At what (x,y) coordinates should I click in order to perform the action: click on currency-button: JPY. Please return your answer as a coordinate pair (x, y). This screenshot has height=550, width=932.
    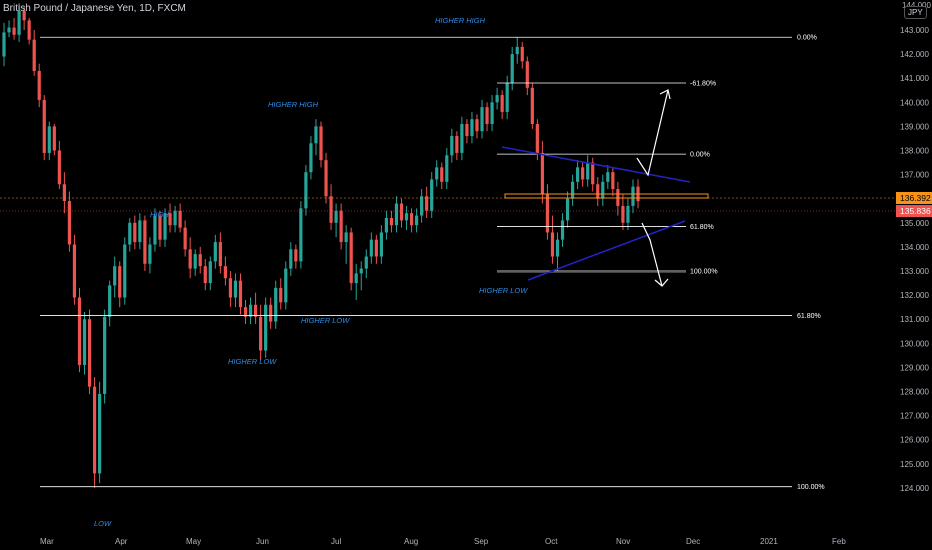
    Looking at the image, I should click on (915, 12).